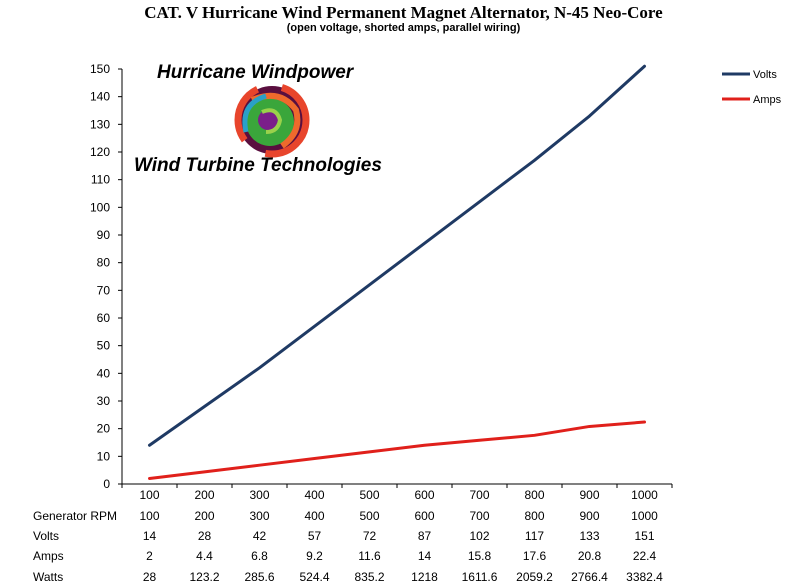  What do you see at coordinates (589, 516) in the screenshot?
I see `table-cell: 900` at bounding box center [589, 516].